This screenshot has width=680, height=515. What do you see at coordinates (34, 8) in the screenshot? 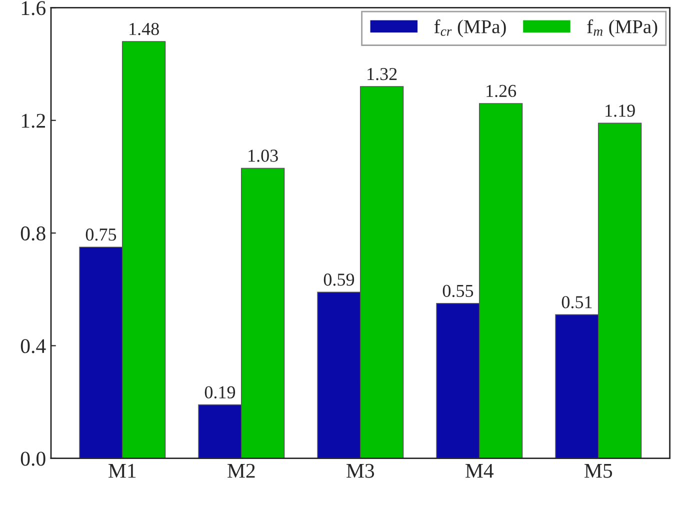
I see `y-tick-label: 1.6` at bounding box center [34, 8].